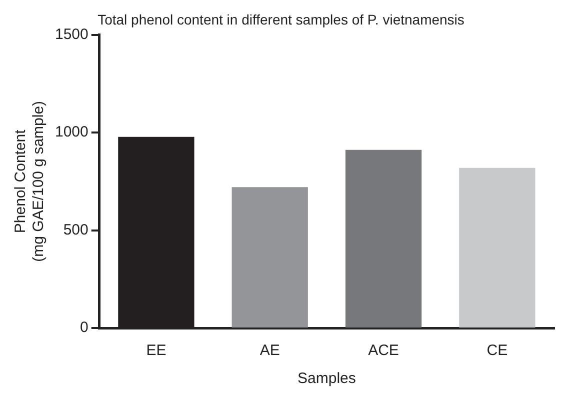 Image resolution: width=572 pixels, height=400 pixels. Describe the element at coordinates (281, 19) in the screenshot. I see `chart-title: Total phenol content in different samples of P. vietnamensis` at that location.